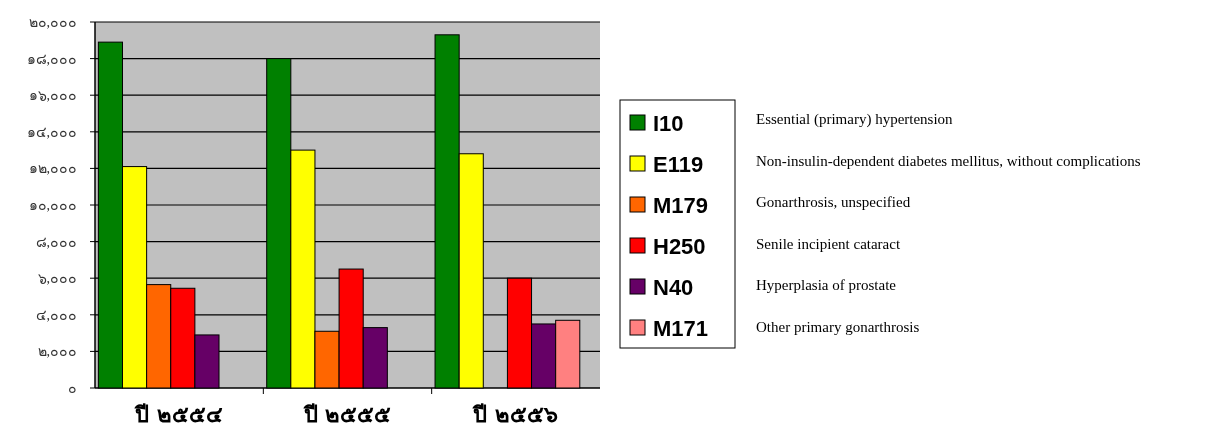 The image size is (1226, 431). Describe the element at coordinates (668, 123) in the screenshot. I see `legend-label: I10` at that location.